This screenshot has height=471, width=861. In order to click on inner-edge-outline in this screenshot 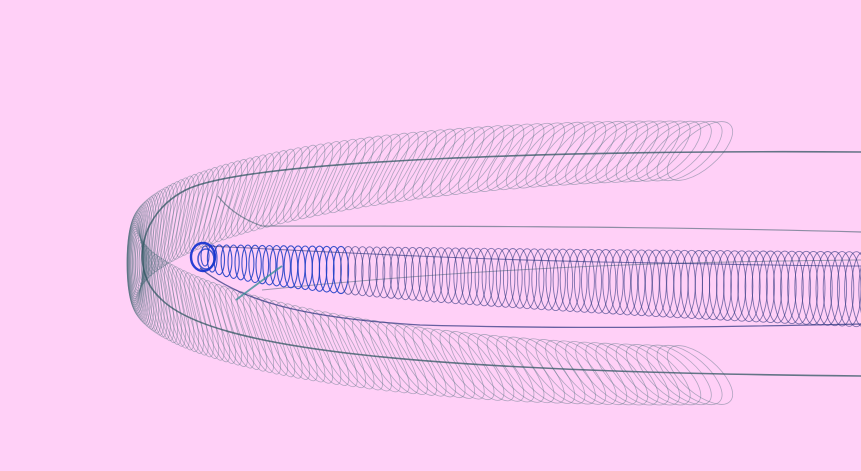, I will do `click(539, 214)`.